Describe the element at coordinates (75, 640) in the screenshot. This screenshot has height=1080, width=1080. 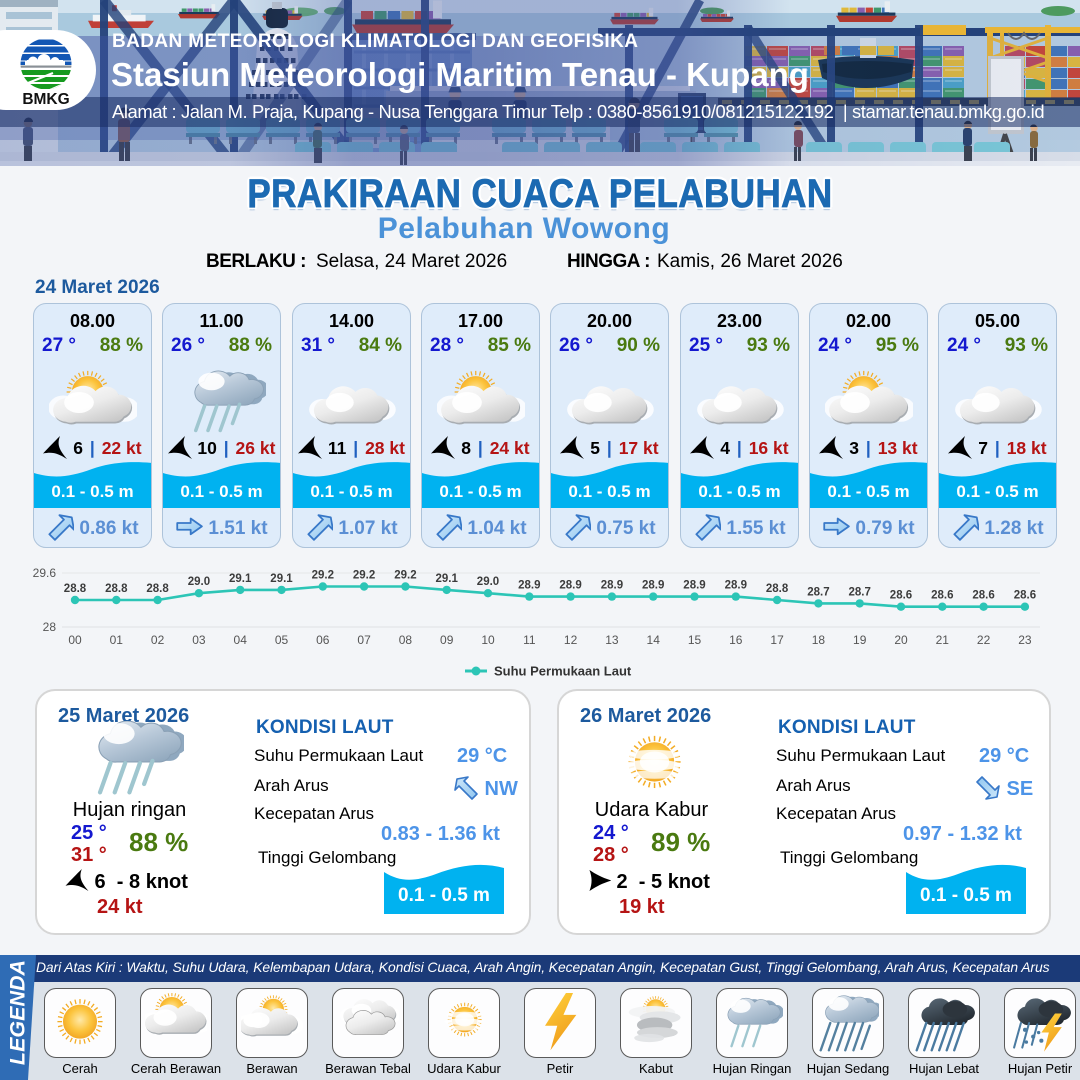
I see `svg-text: 00` at that location.